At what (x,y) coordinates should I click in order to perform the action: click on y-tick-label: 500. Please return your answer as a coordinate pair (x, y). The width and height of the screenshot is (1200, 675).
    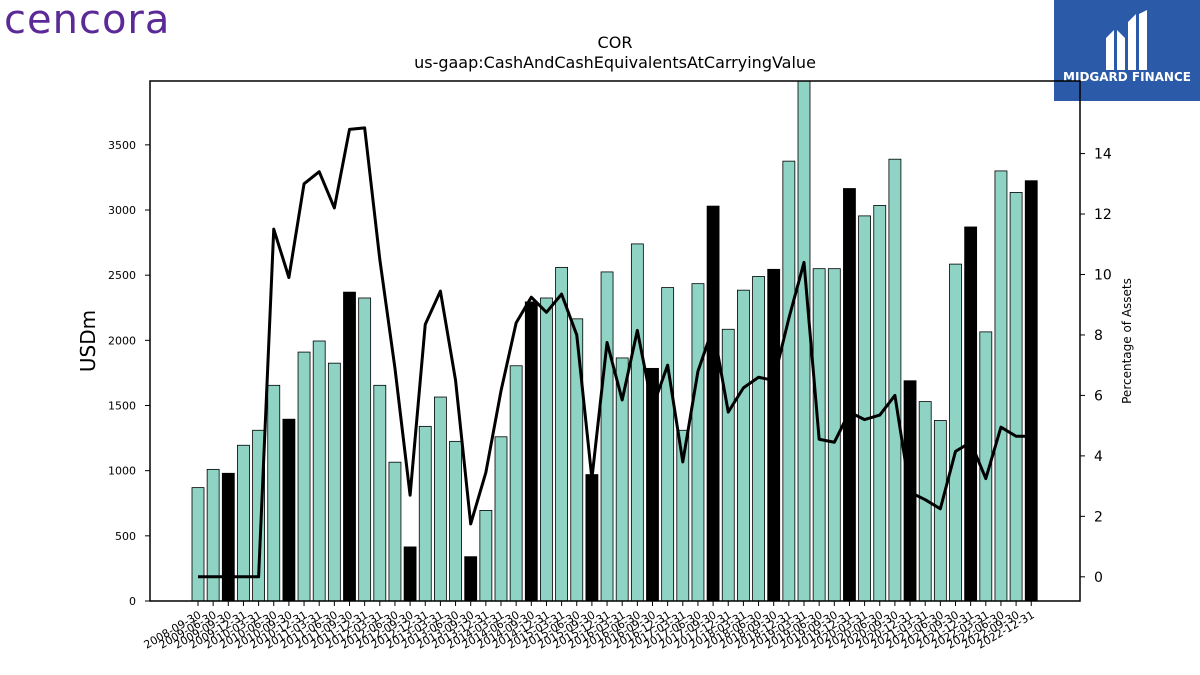
    Looking at the image, I should click on (125, 536).